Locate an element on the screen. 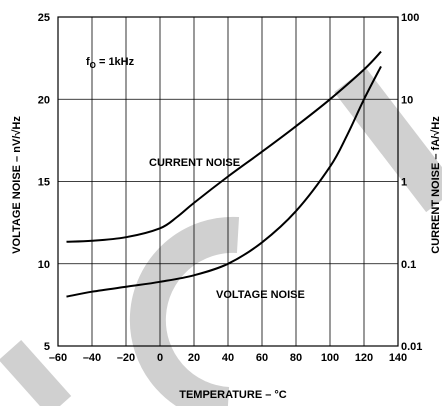 Image resolution: width=442 pixels, height=406 pixels. series-label-current-noise: CURRENT NOISE is located at coordinates (194, 163).